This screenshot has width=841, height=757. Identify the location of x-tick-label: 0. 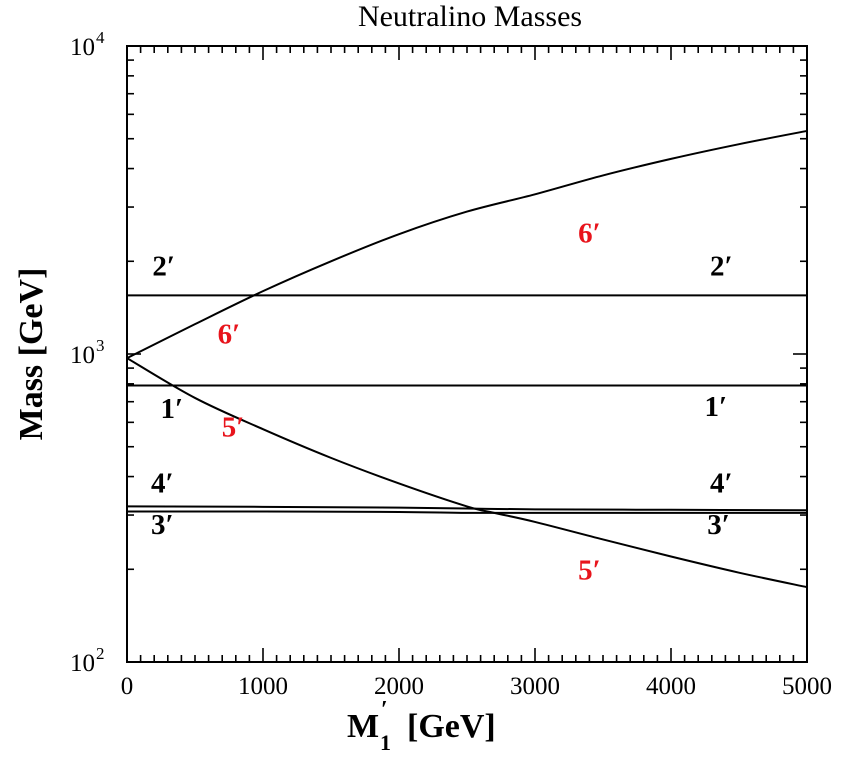
(127, 686).